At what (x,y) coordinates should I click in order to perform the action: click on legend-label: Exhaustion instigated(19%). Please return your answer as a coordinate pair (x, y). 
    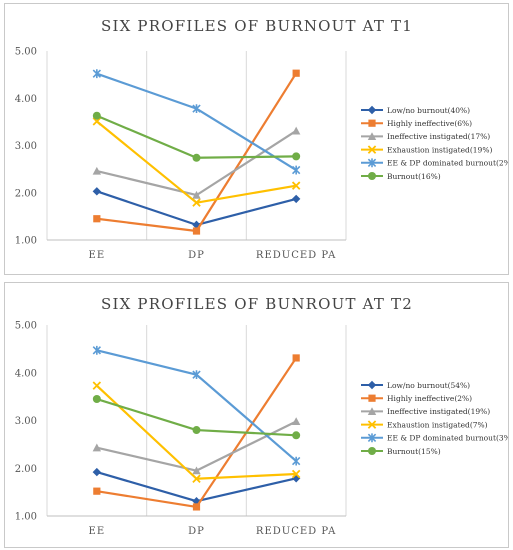
    Looking at the image, I should click on (439, 149).